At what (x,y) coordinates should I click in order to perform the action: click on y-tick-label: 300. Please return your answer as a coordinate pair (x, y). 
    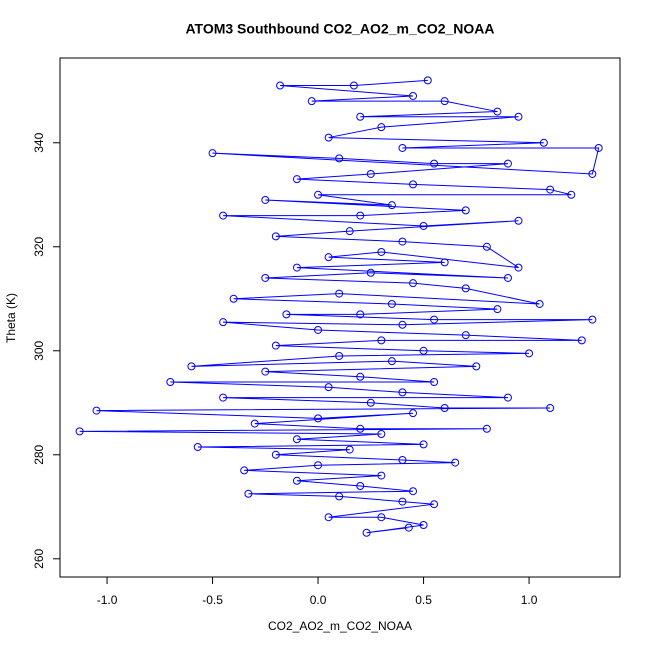
    Looking at the image, I should click on (39, 350).